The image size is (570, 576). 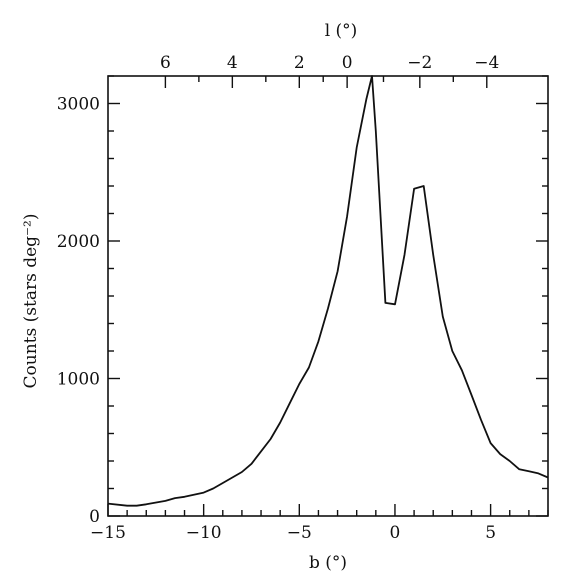 What do you see at coordinates (78, 105) in the screenshot?
I see `y-tick-label: 3000` at bounding box center [78, 105].